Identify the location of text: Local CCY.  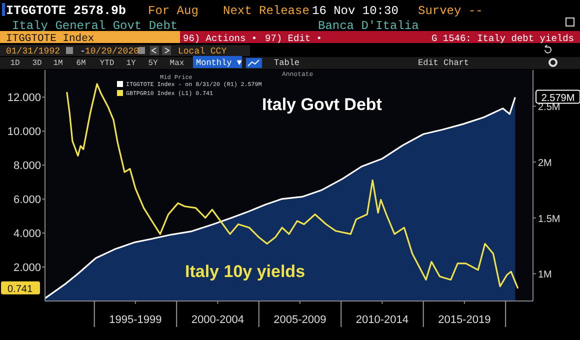
(203, 51).